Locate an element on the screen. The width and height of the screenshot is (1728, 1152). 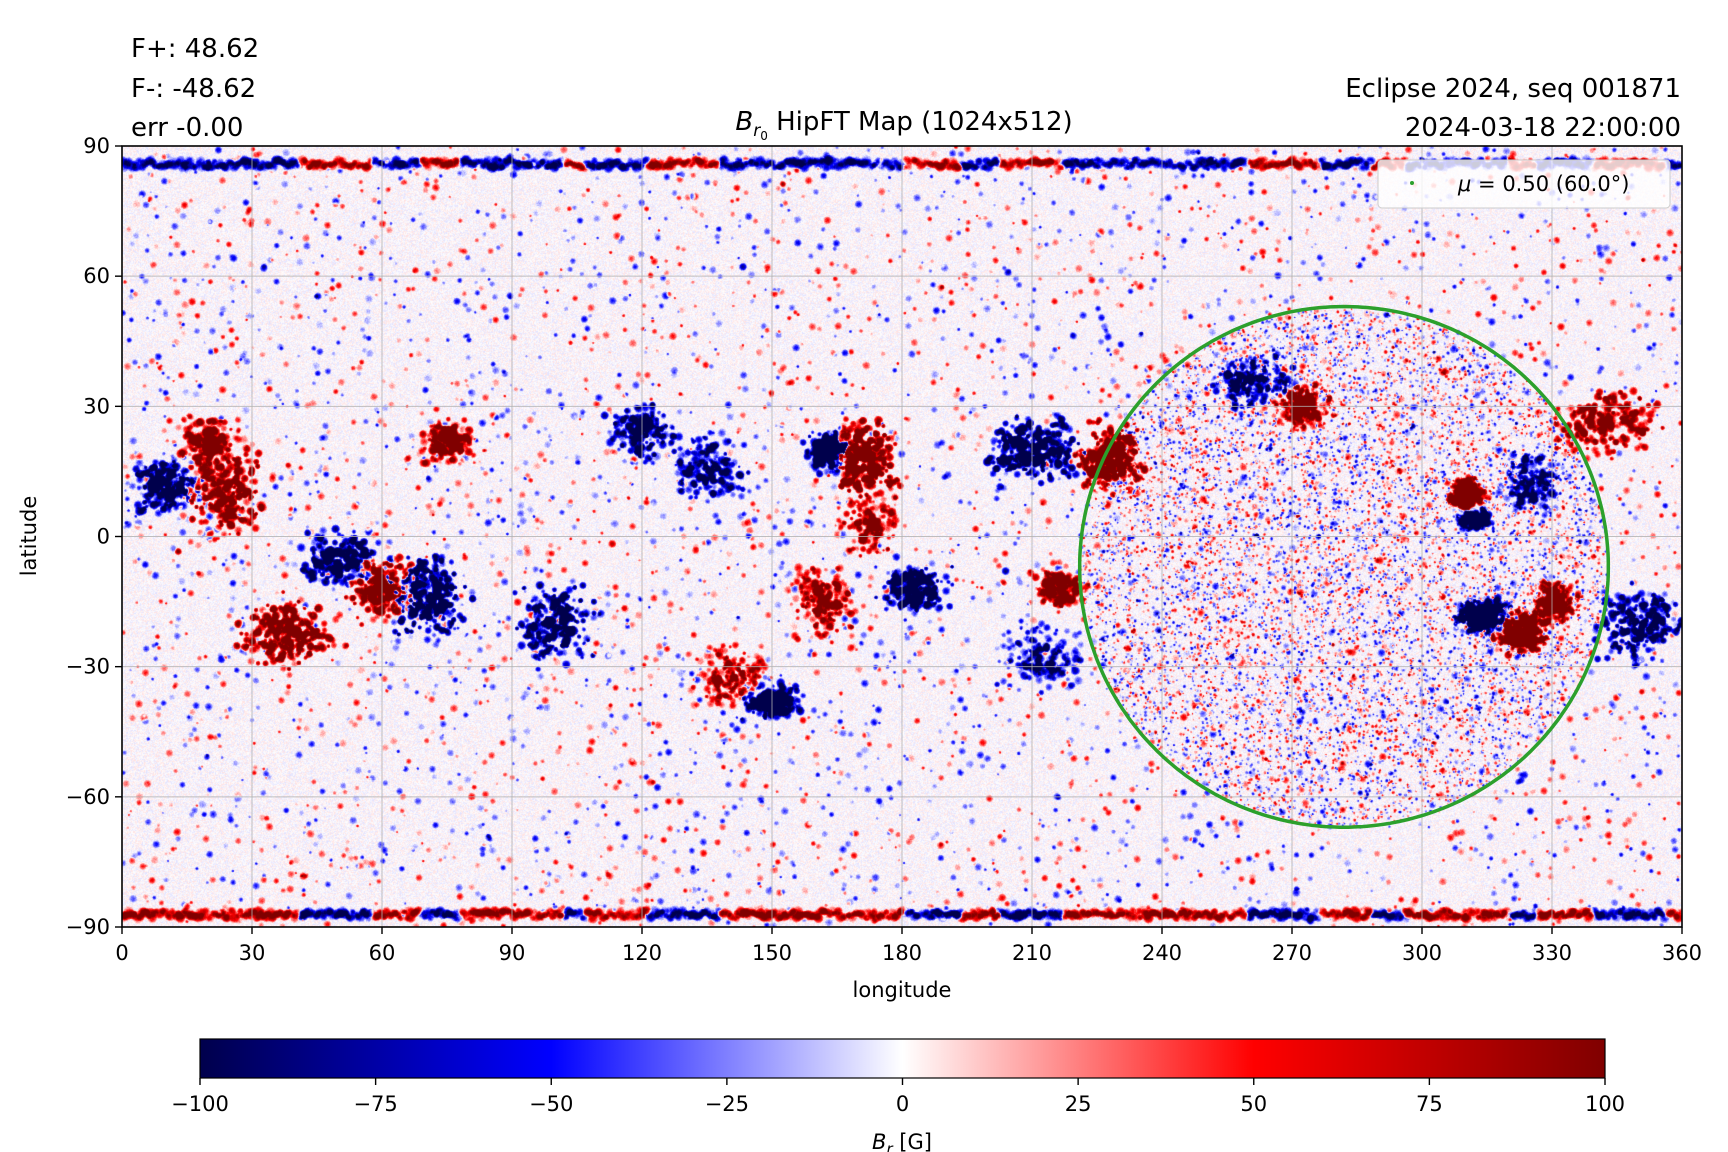
eclipse-sequence-label: Eclipse 2024, seq 001871 is located at coordinates (1513, 89).